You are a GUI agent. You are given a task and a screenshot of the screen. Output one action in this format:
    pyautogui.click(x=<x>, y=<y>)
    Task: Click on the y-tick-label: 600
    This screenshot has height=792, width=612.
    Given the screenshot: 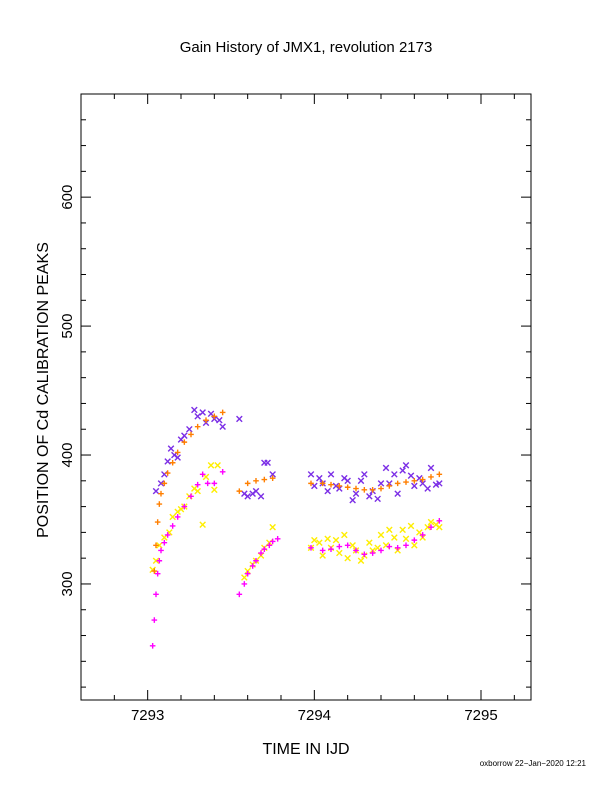 What is the action you would take?
    pyautogui.click(x=67, y=197)
    